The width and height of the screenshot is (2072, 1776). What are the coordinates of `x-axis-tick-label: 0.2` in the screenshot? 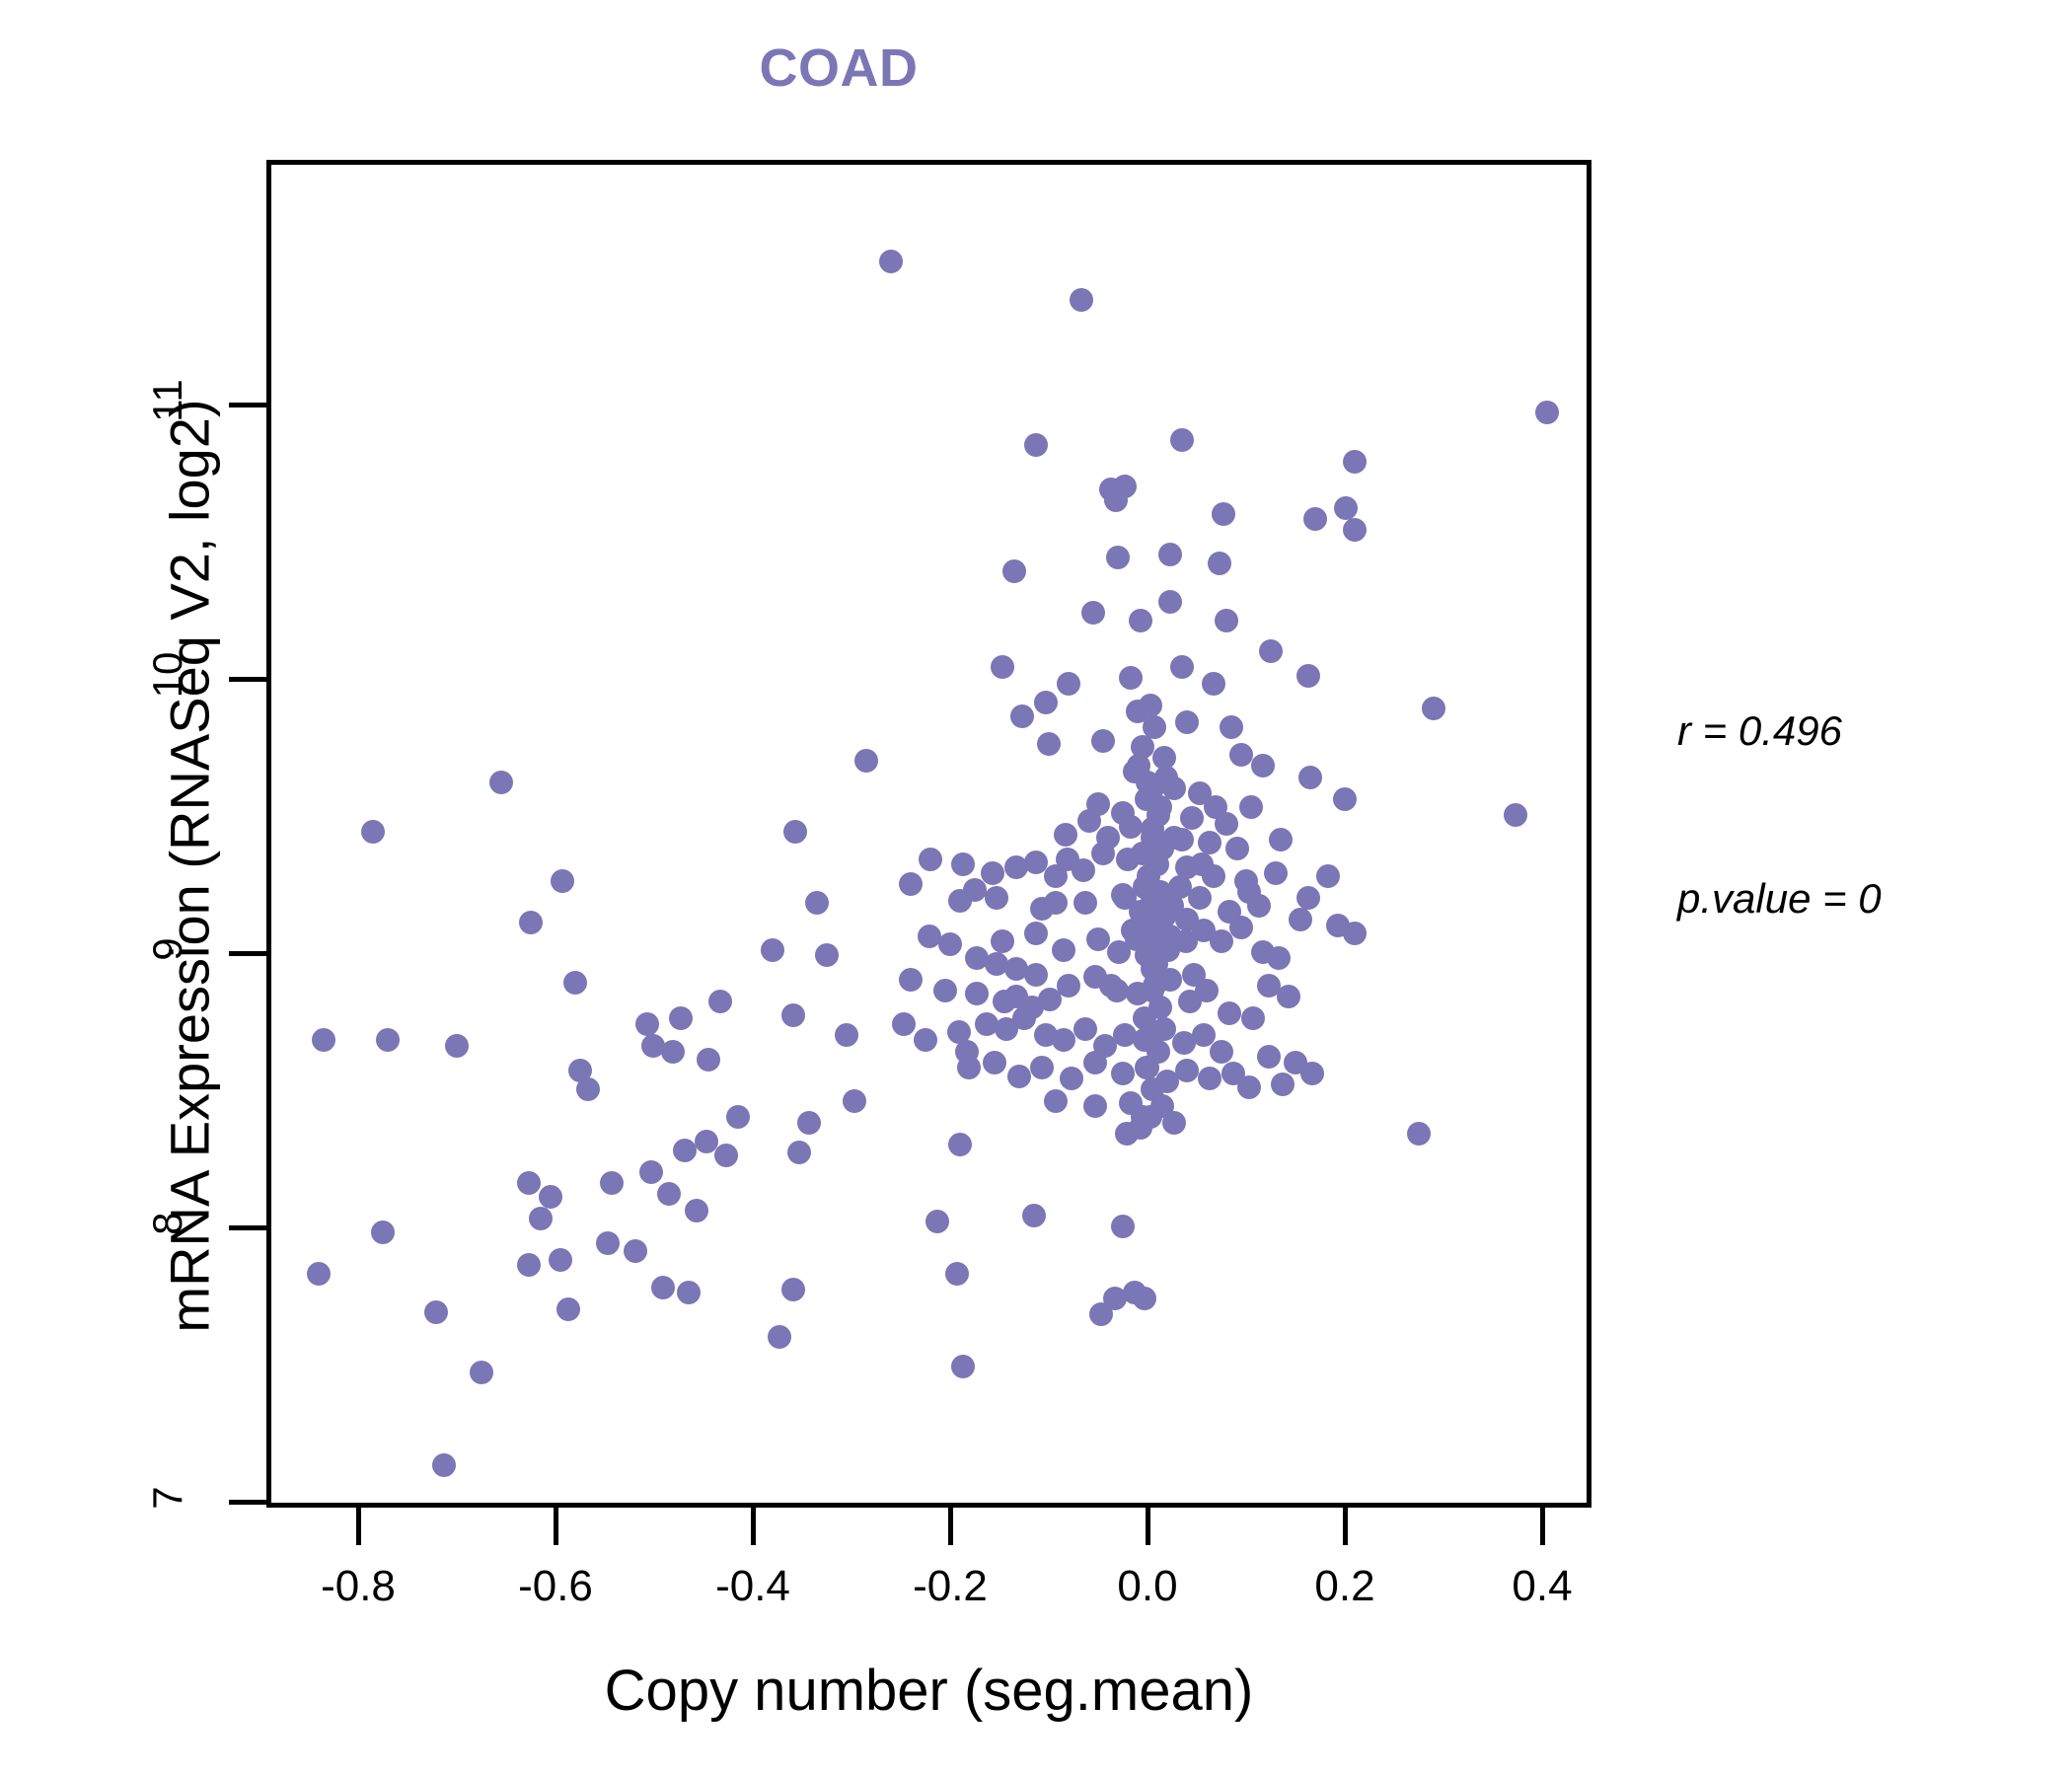 It's located at (1344, 1586).